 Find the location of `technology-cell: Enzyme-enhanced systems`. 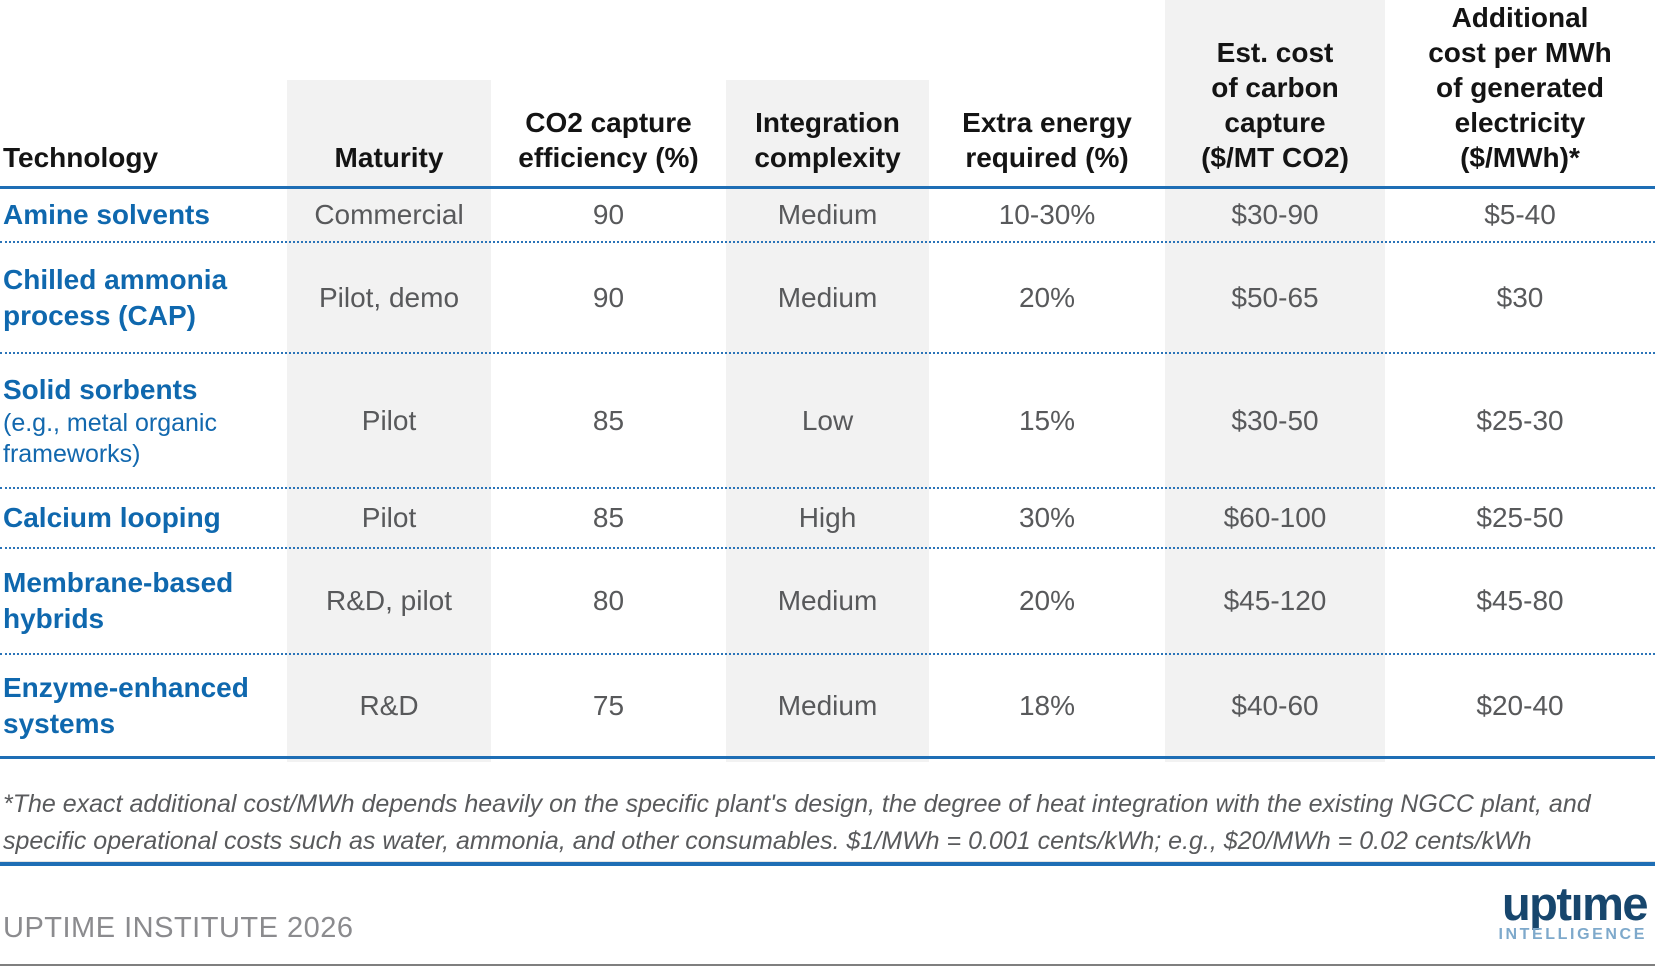

technology-cell: Enzyme-enhanced systems is located at coordinates (143, 705).